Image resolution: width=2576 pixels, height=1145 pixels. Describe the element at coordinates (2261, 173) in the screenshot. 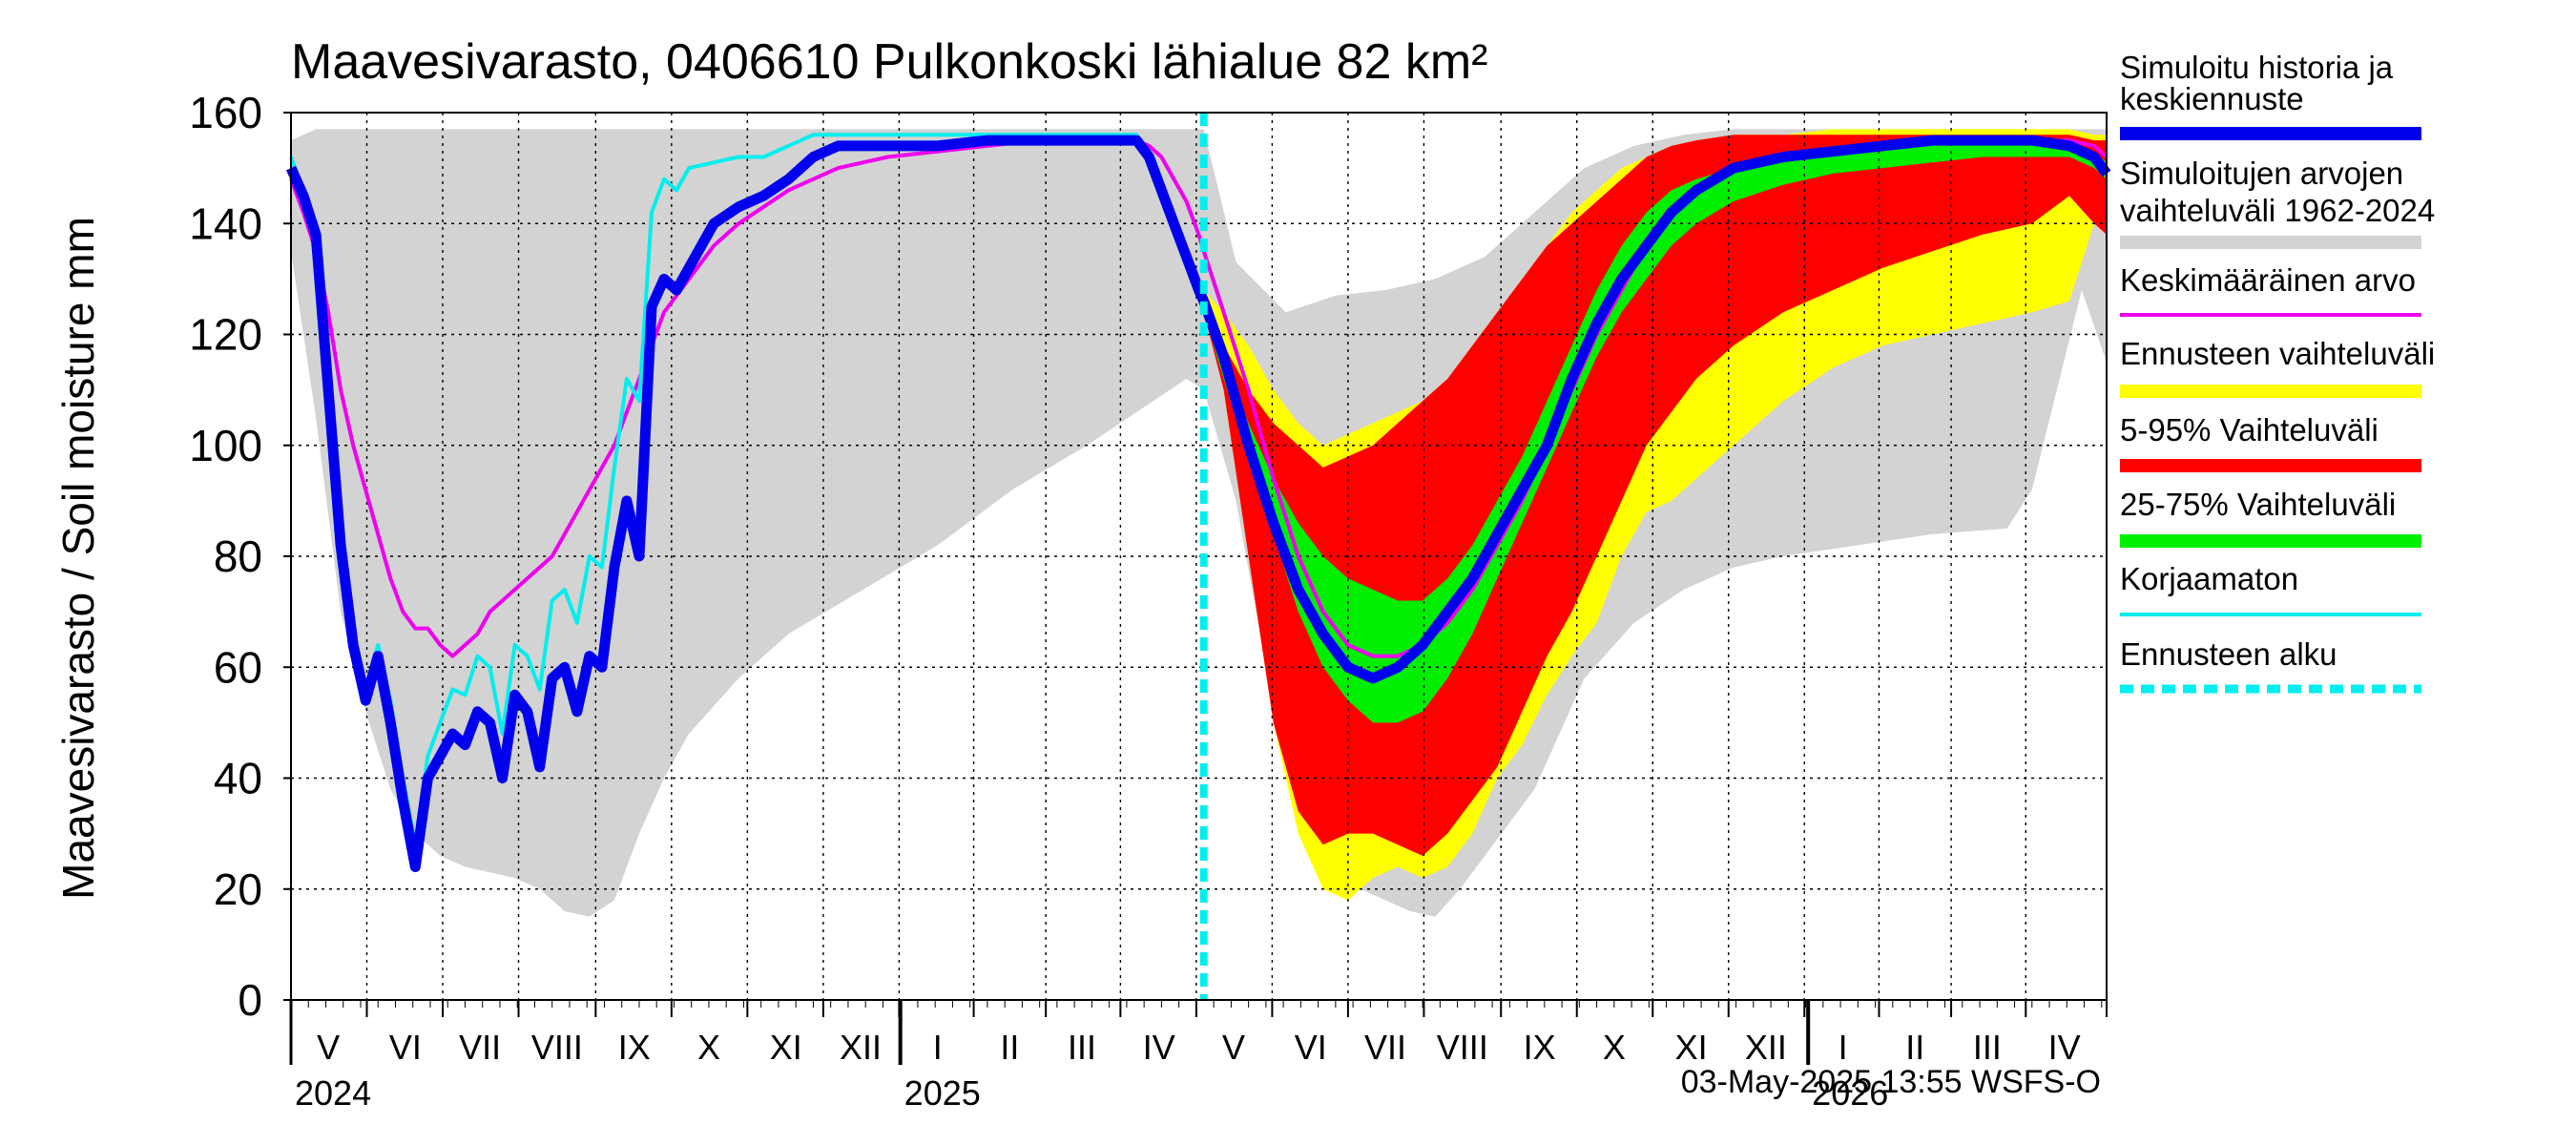

I see `legend-label: Simuloitujen arvojen` at that location.